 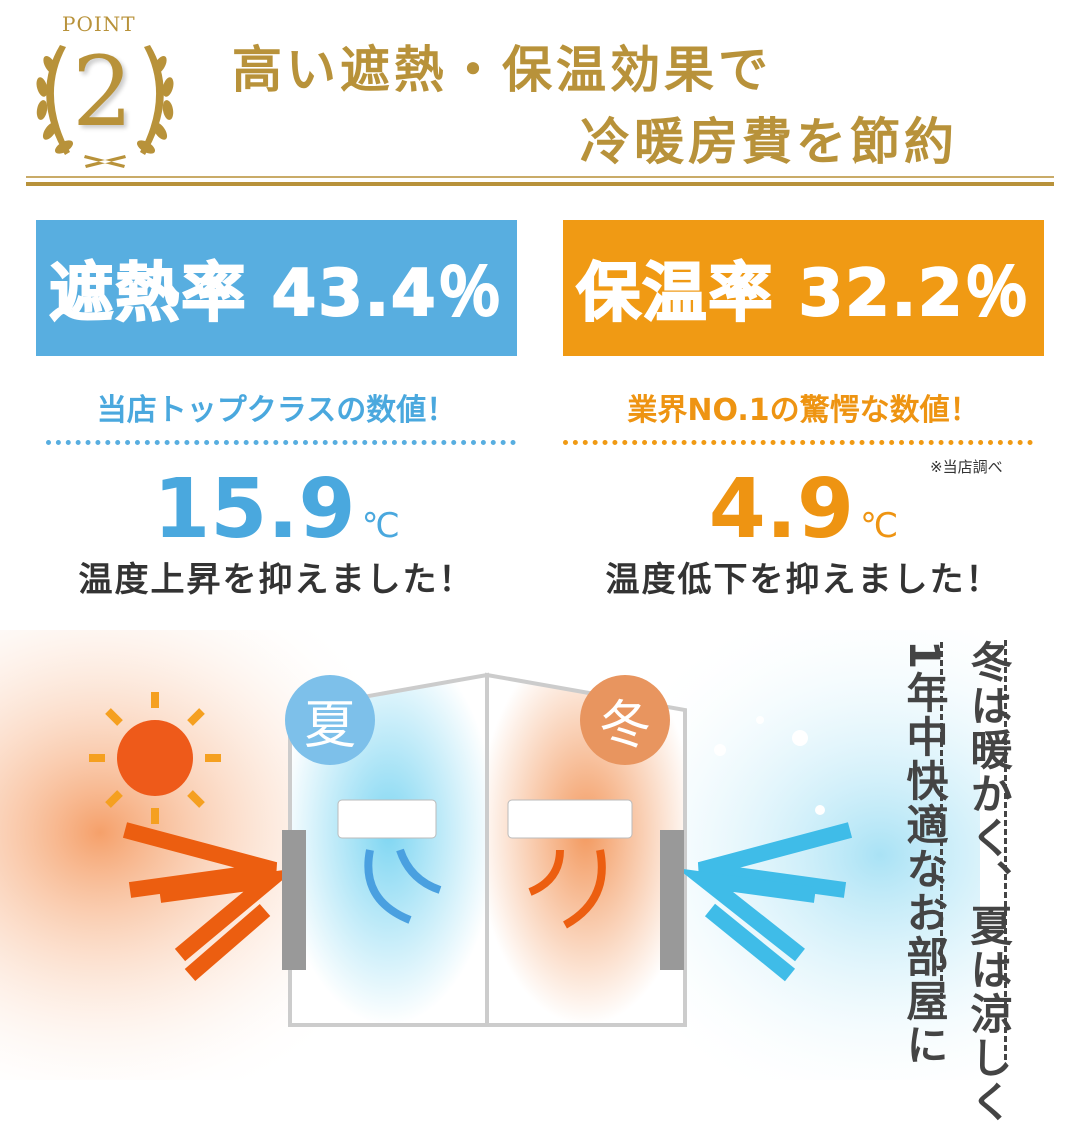 I want to click on curtain-right, so click(x=672, y=900).